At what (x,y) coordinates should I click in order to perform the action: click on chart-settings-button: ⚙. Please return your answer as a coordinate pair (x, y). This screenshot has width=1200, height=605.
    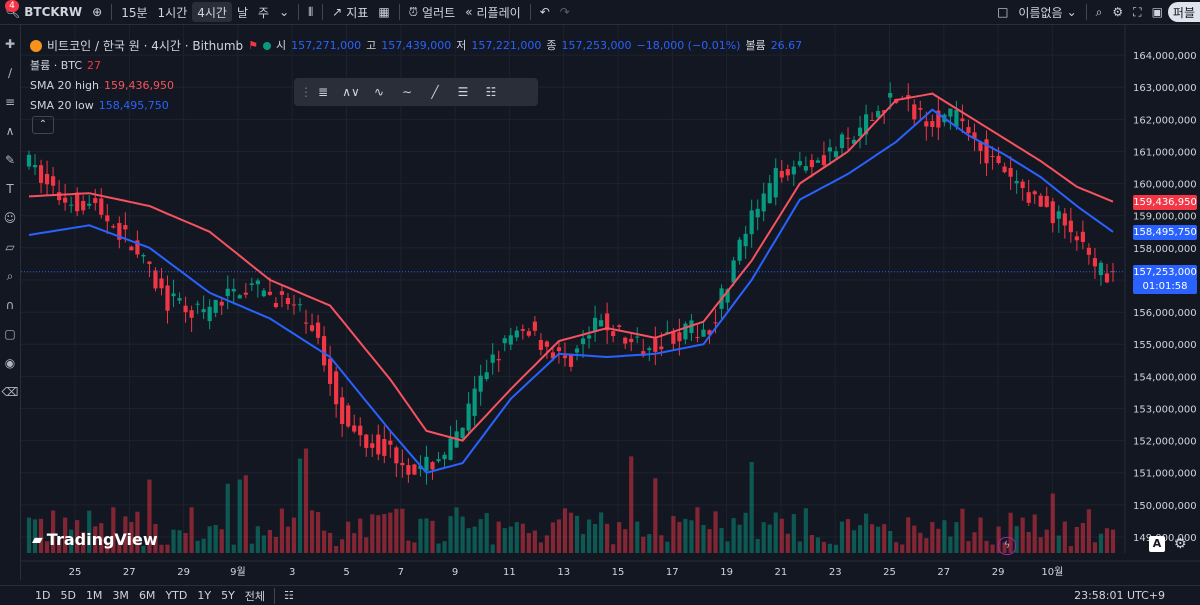
    Looking at the image, I should click on (1180, 544).